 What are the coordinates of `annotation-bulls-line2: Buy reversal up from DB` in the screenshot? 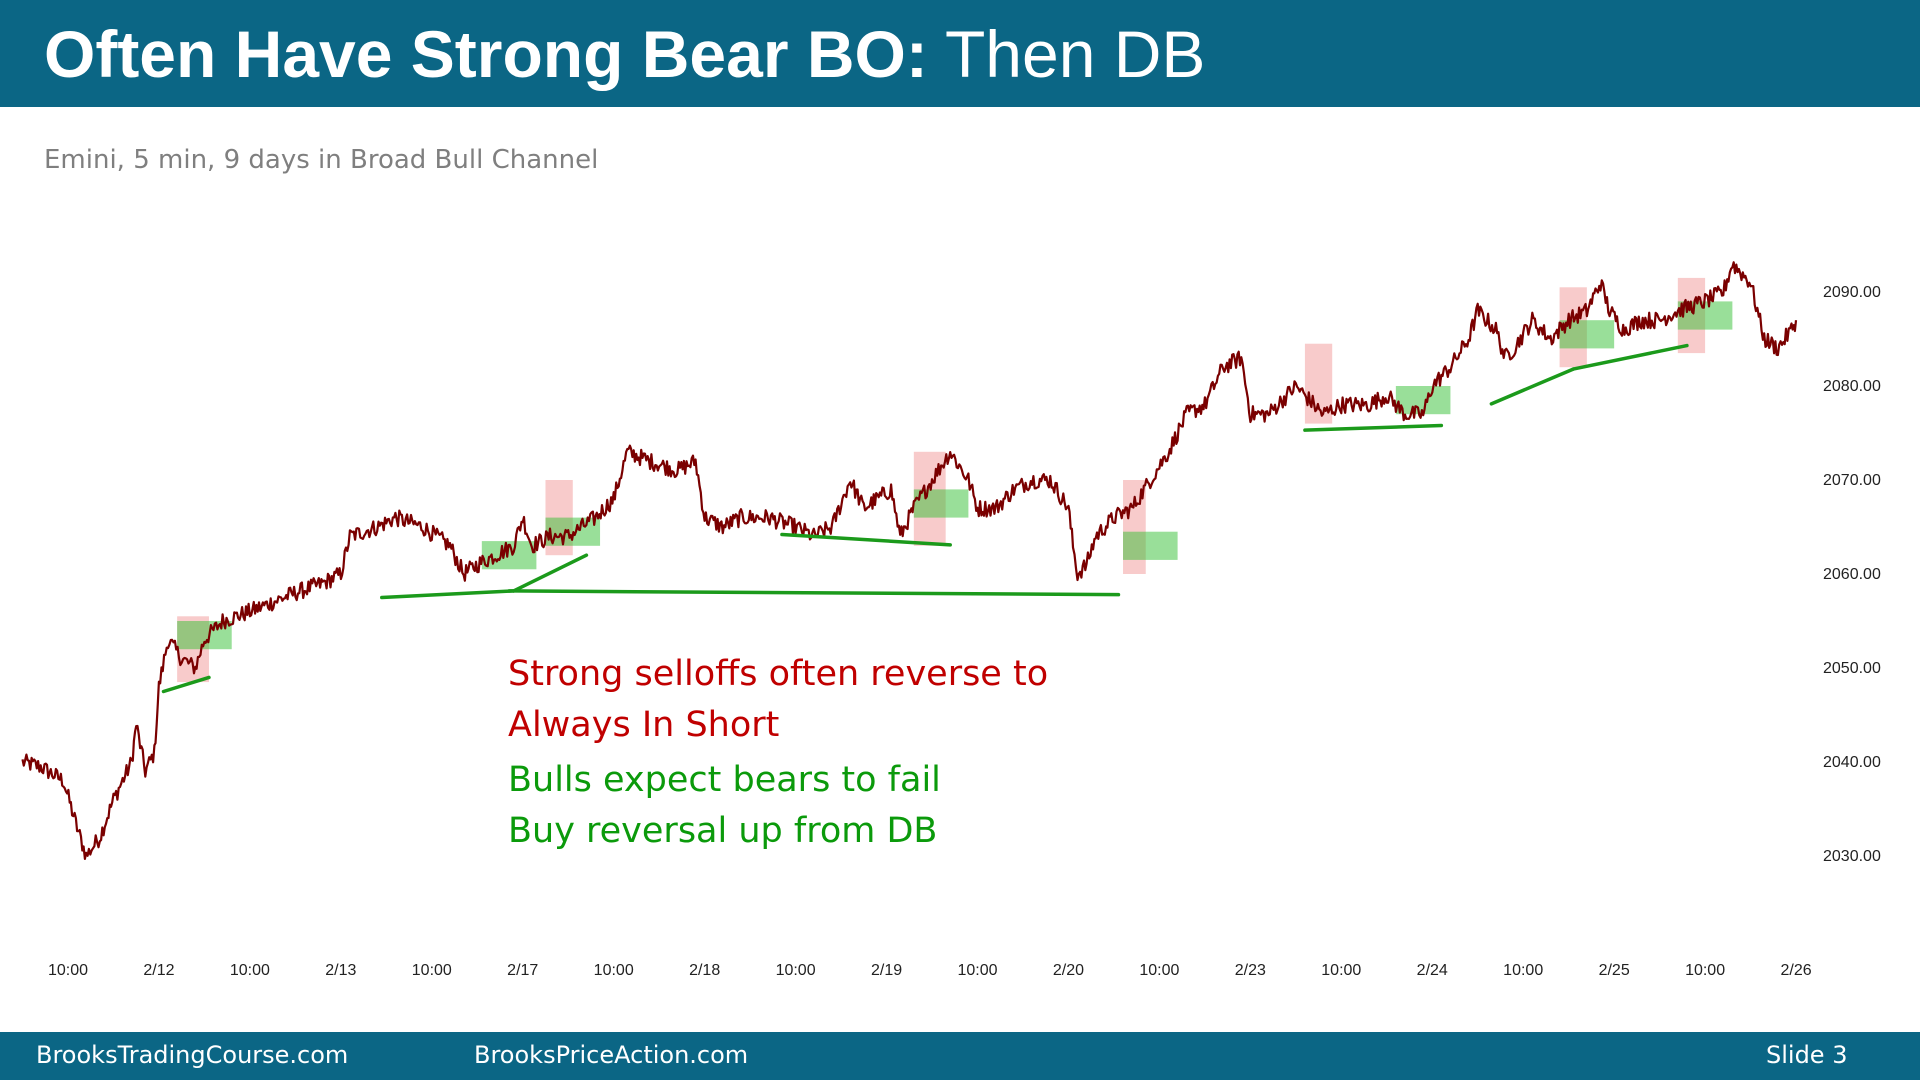 It's located at (723, 831).